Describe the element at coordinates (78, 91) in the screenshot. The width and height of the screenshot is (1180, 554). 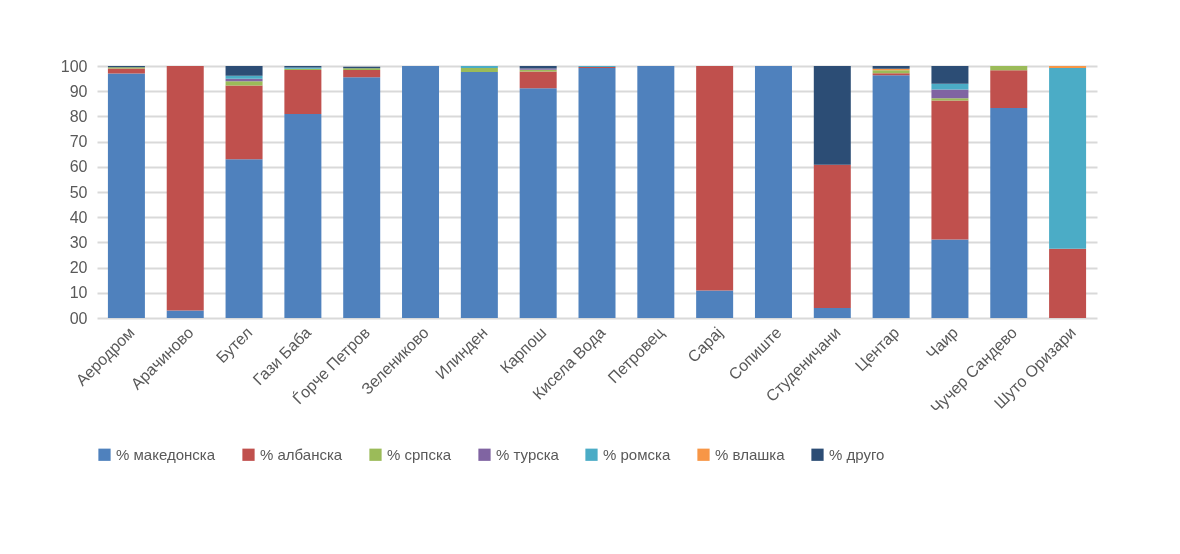
I see `y-tick-label: 90` at that location.